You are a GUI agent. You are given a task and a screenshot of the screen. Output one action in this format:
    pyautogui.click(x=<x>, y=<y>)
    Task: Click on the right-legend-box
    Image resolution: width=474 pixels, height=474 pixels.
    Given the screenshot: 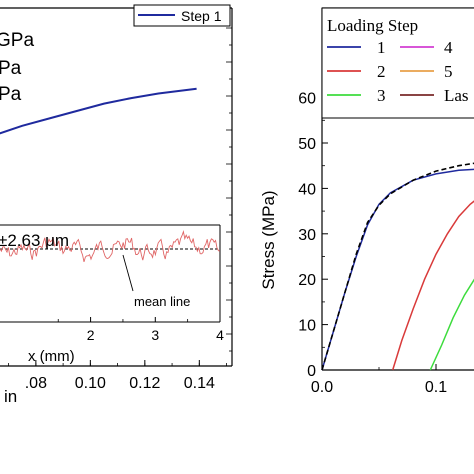 What is the action you would take?
    pyautogui.click(x=397, y=63)
    